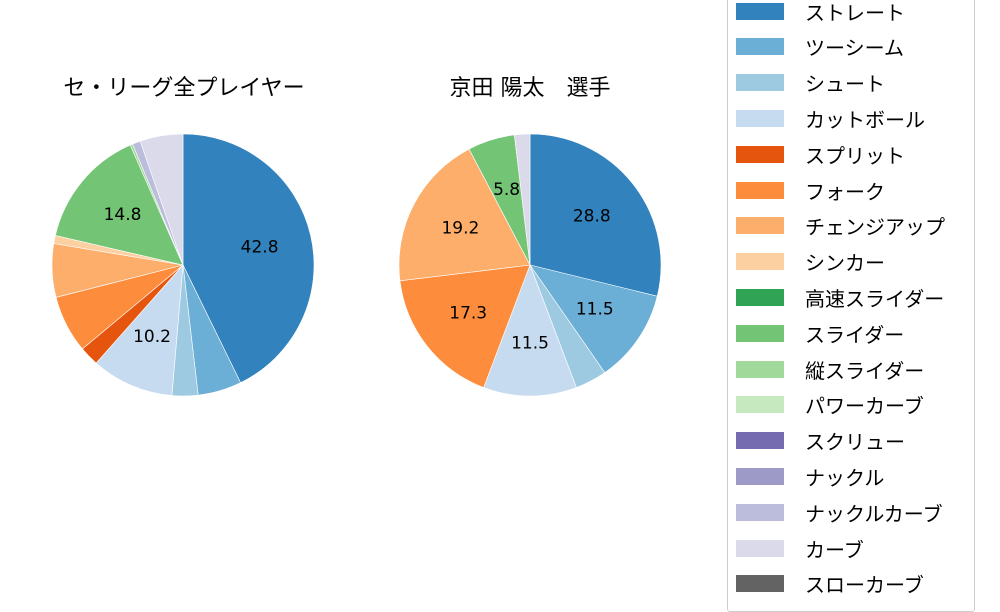  I want to click on legend-label: スクリュー, so click(855, 442).